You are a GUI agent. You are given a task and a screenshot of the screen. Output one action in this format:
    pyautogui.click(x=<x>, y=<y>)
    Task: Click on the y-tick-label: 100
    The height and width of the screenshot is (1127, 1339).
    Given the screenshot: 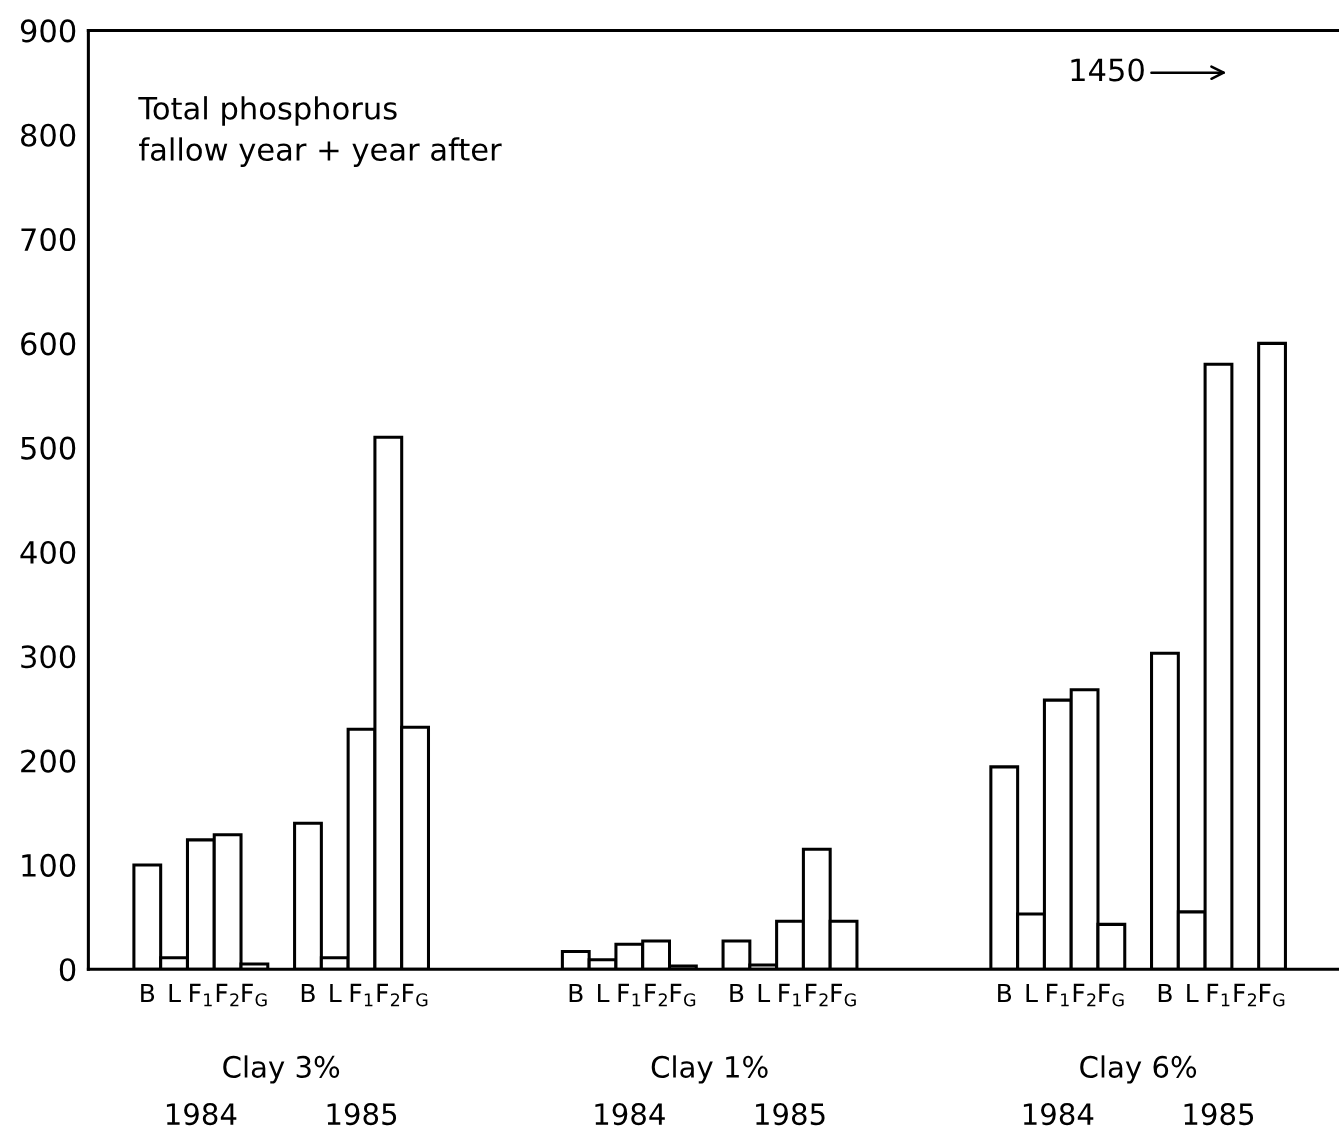 What is the action you would take?
    pyautogui.click(x=49, y=865)
    